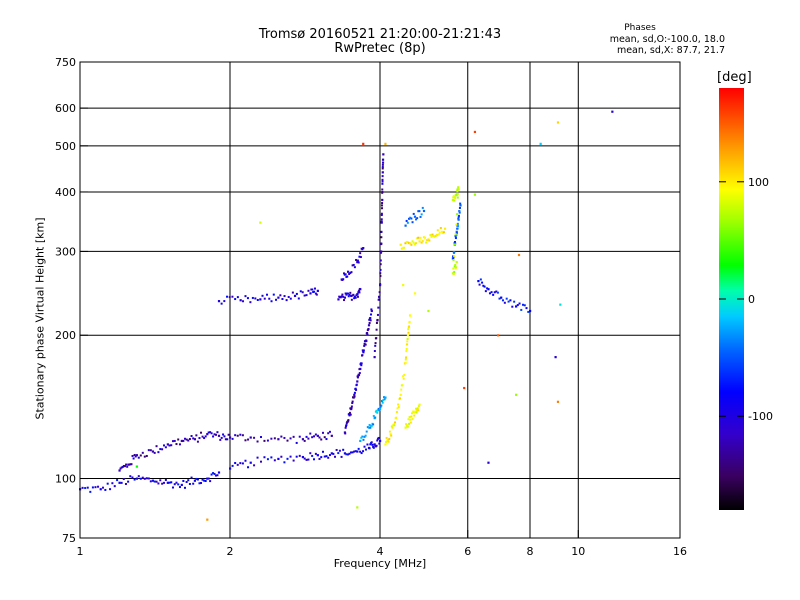 The height and width of the screenshot is (600, 800). What do you see at coordinates (640, 28) in the screenshot?
I see `stats-heading: Phases` at bounding box center [640, 28].